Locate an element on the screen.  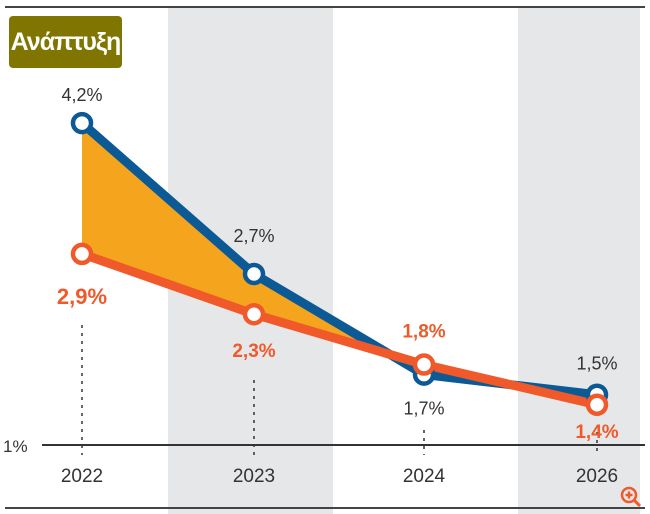
x-tick-label: 2023 is located at coordinates (254, 476).